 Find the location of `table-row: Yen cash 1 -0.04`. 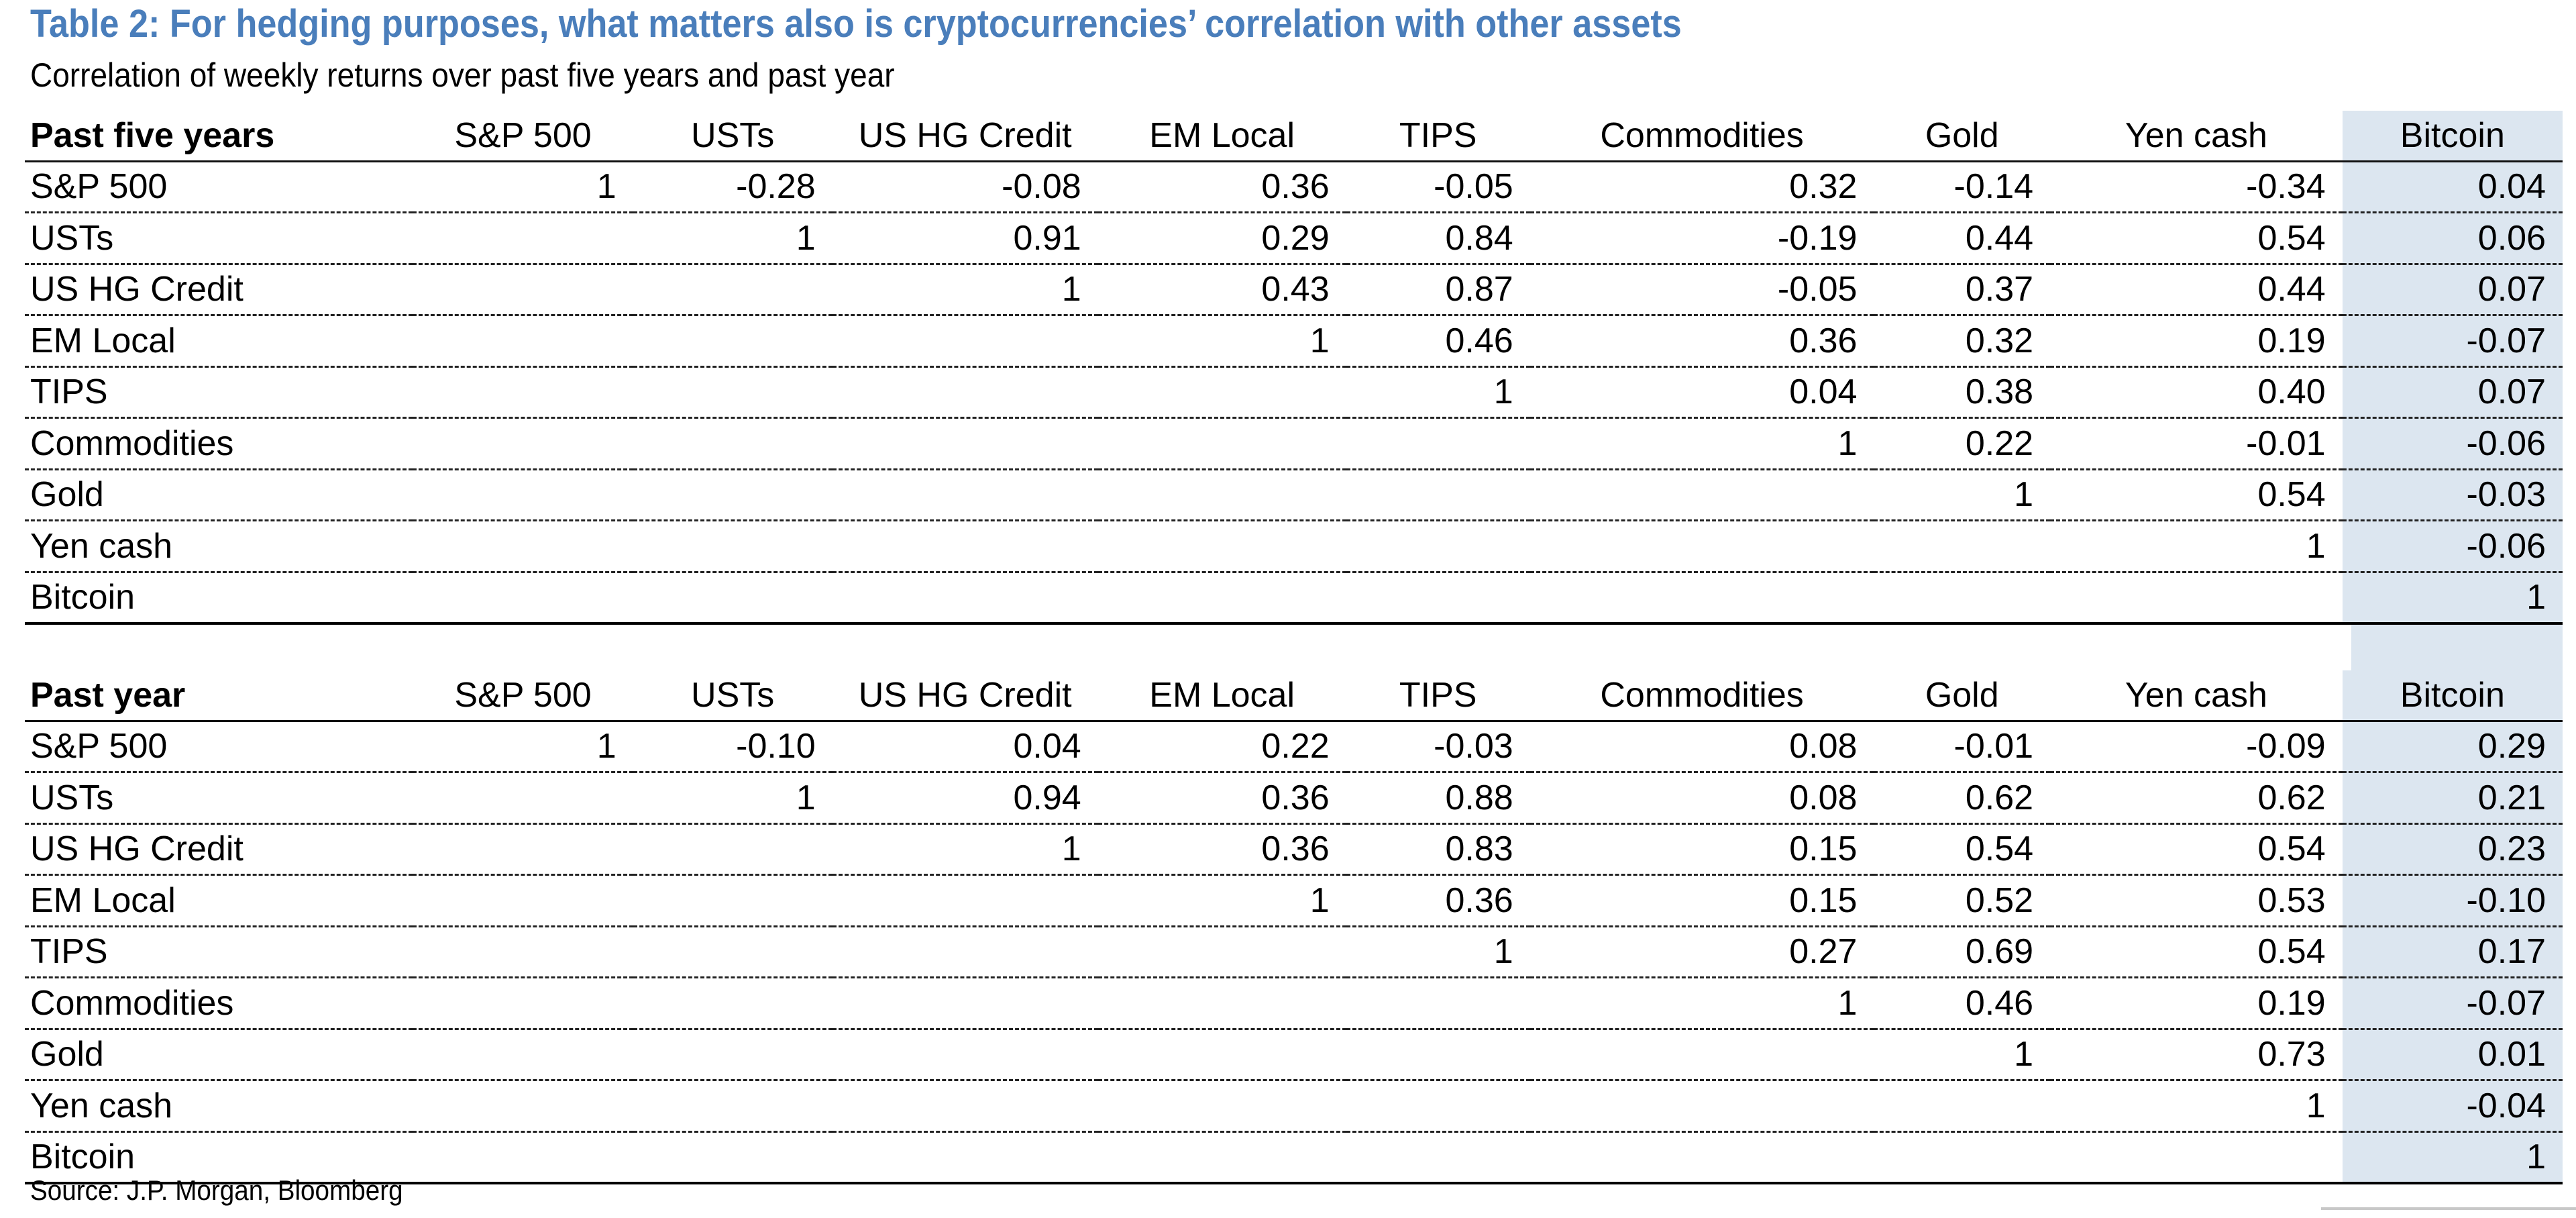

table-row: Yen cash 1 -0.04 is located at coordinates (1294, 1107).